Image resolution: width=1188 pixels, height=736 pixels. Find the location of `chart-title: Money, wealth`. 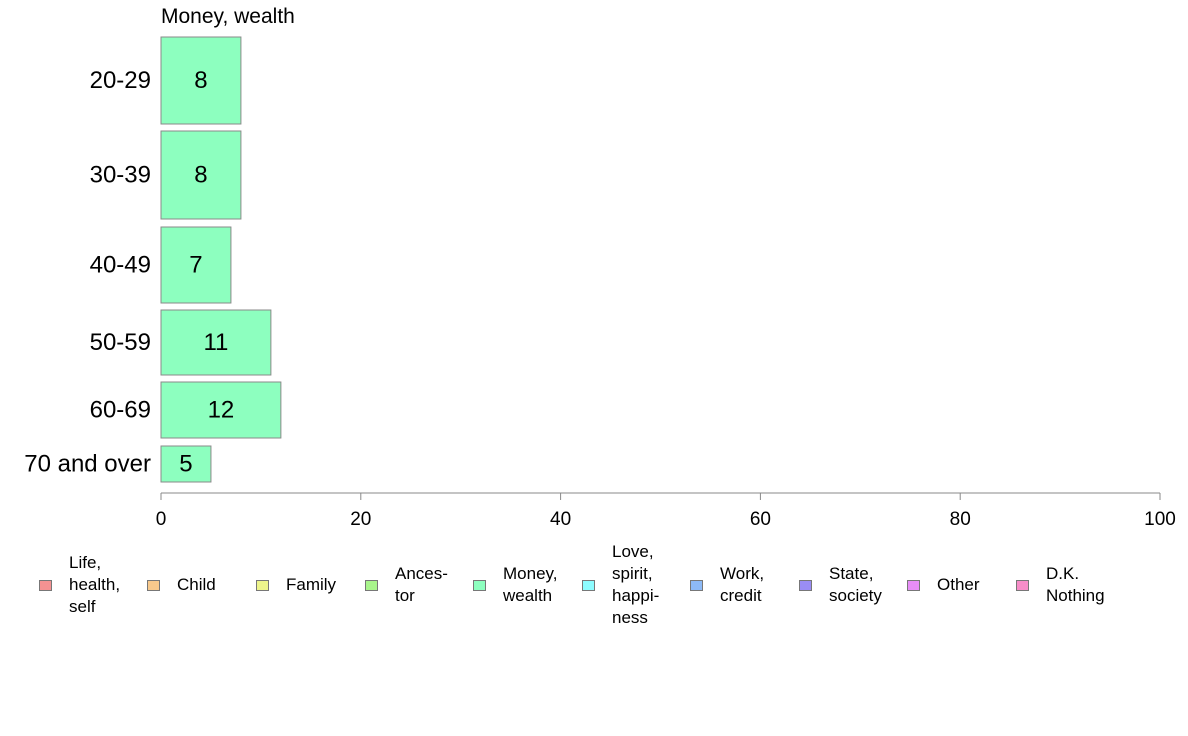

chart-title: Money, wealth is located at coordinates (228, 16).